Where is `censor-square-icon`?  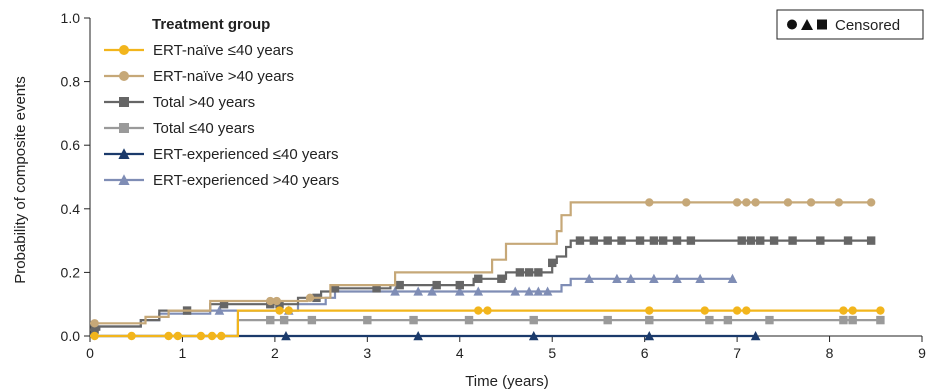
censor-square-icon is located at coordinates (822, 24).